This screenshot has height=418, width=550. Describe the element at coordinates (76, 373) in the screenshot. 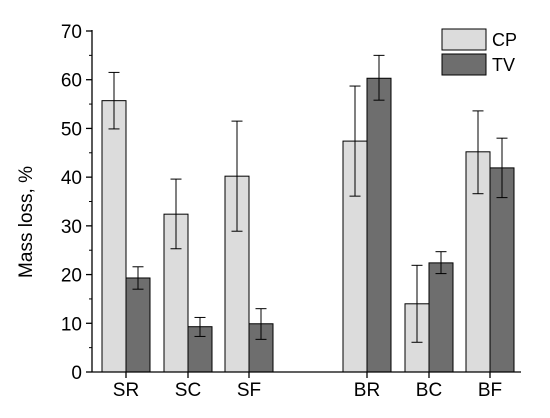

I see `y-tick-label: 0` at that location.